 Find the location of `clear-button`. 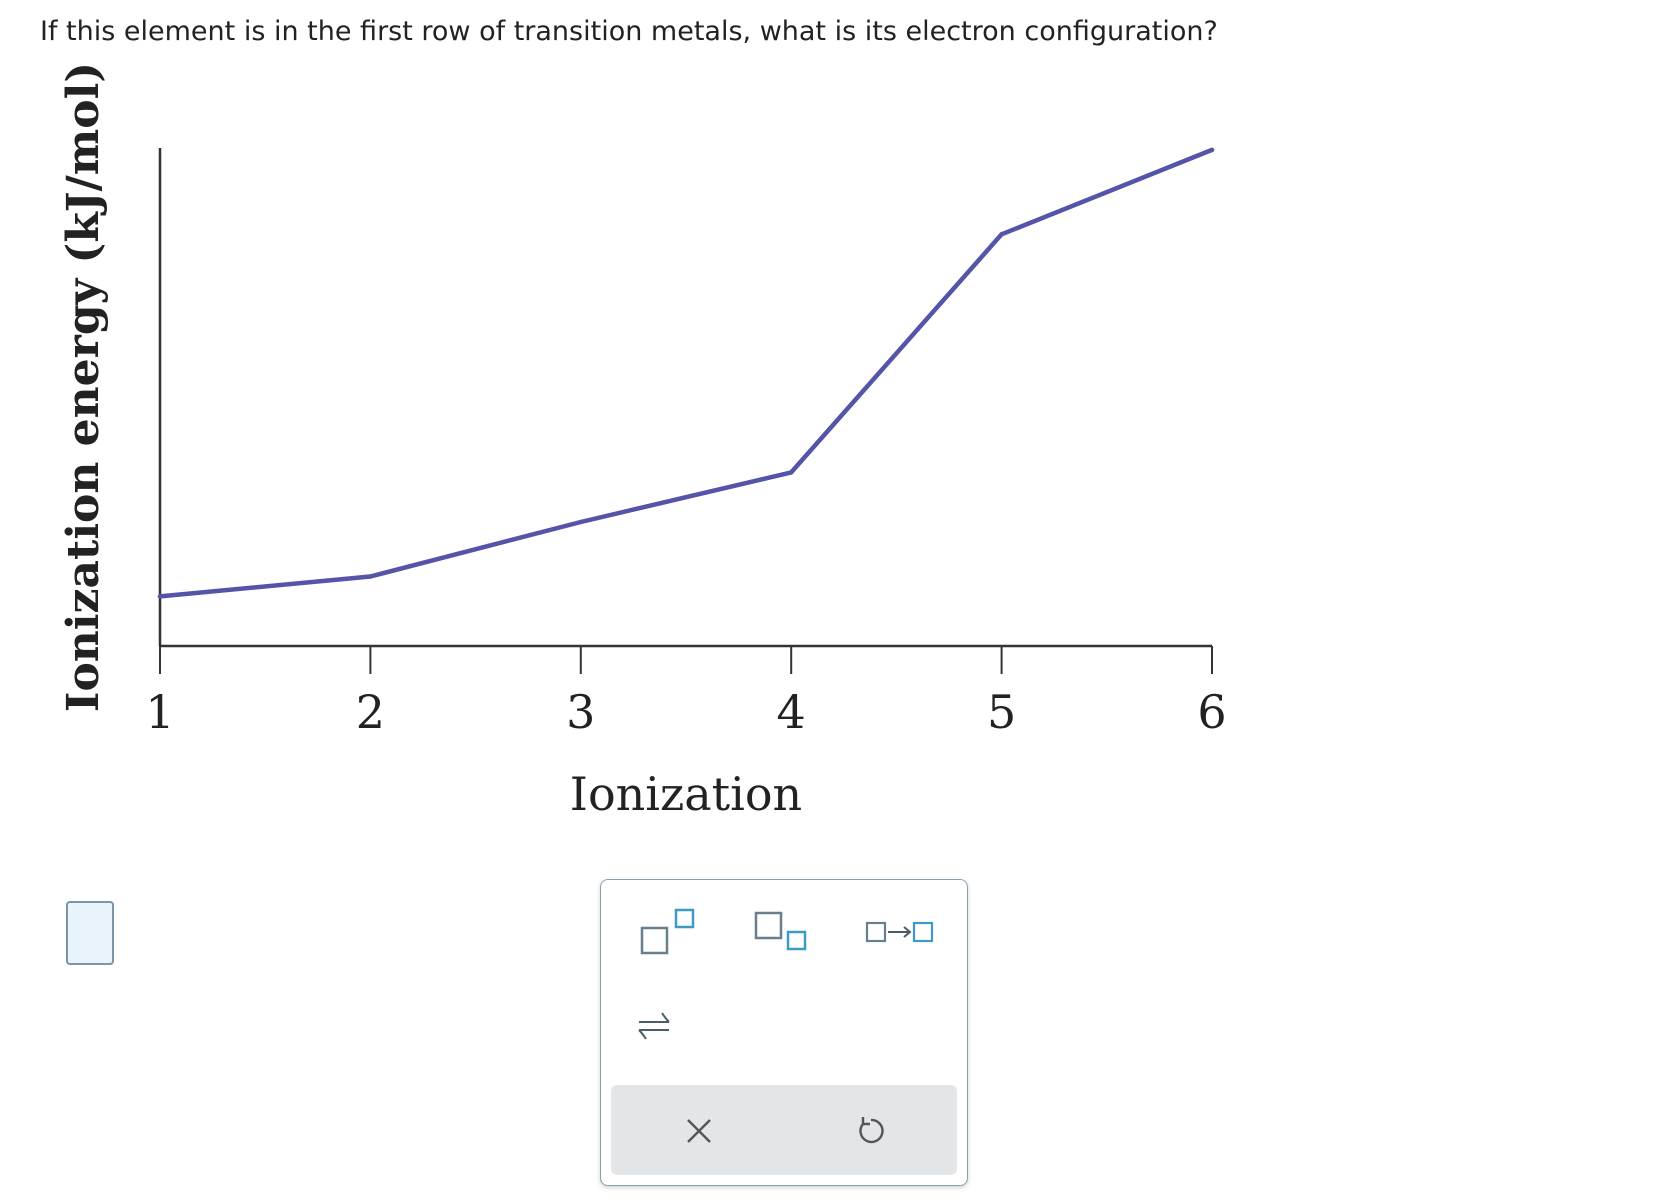

clear-button is located at coordinates (699, 1131).